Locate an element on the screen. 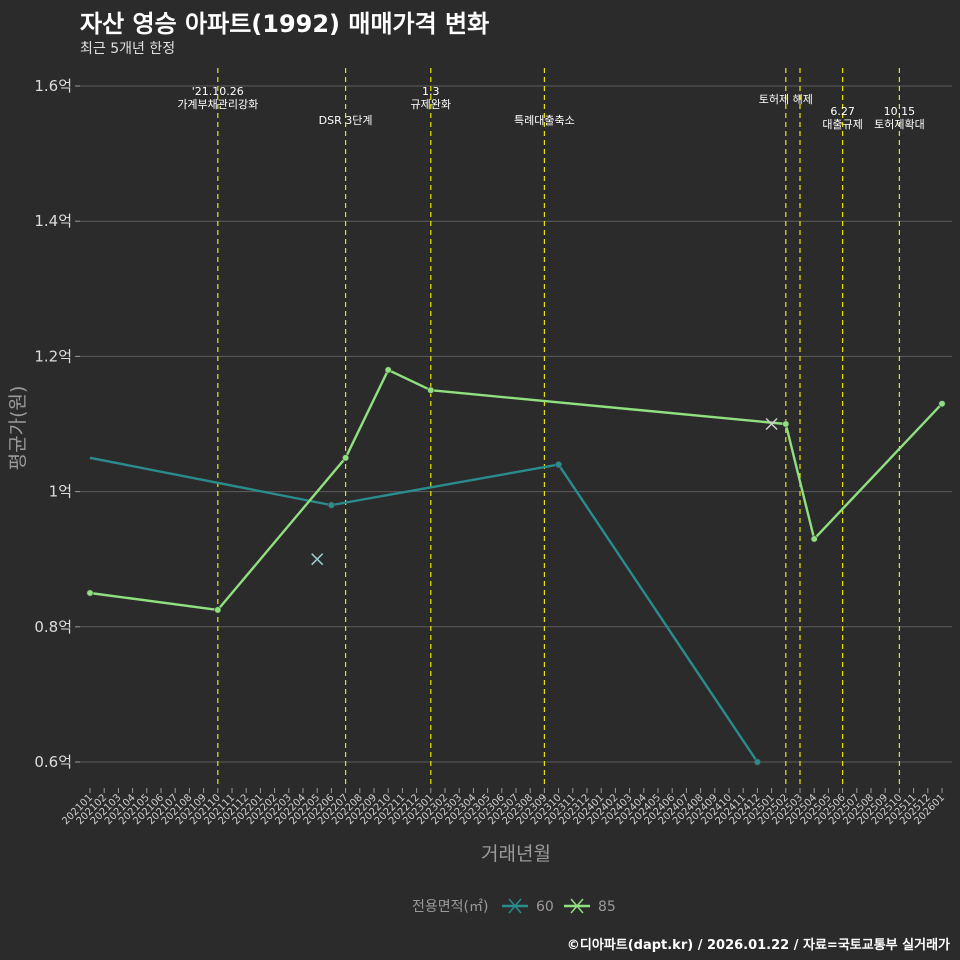  event-annotation: DSR 3단계 is located at coordinates (346, 120).